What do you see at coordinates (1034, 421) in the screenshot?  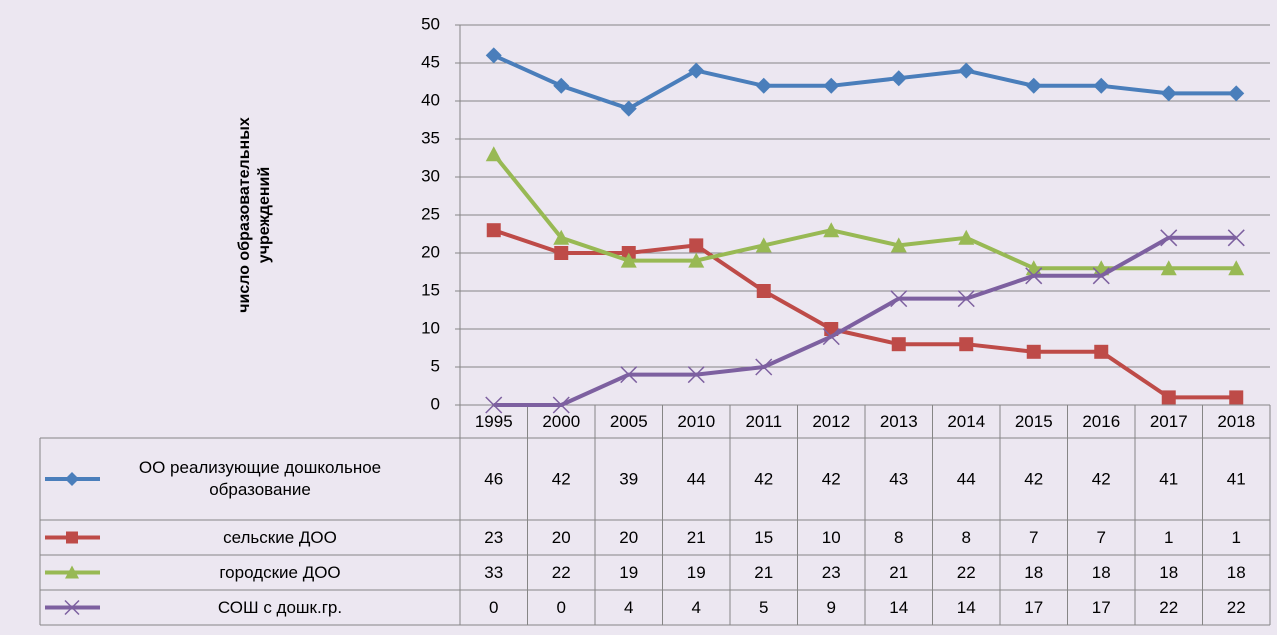 I see `x-tick-label: 2015` at bounding box center [1034, 421].